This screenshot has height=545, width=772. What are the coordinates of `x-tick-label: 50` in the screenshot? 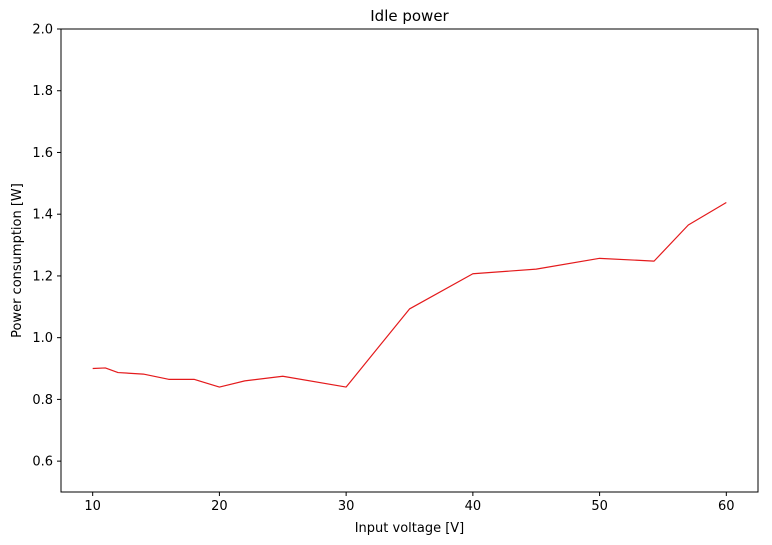 It's located at (599, 506).